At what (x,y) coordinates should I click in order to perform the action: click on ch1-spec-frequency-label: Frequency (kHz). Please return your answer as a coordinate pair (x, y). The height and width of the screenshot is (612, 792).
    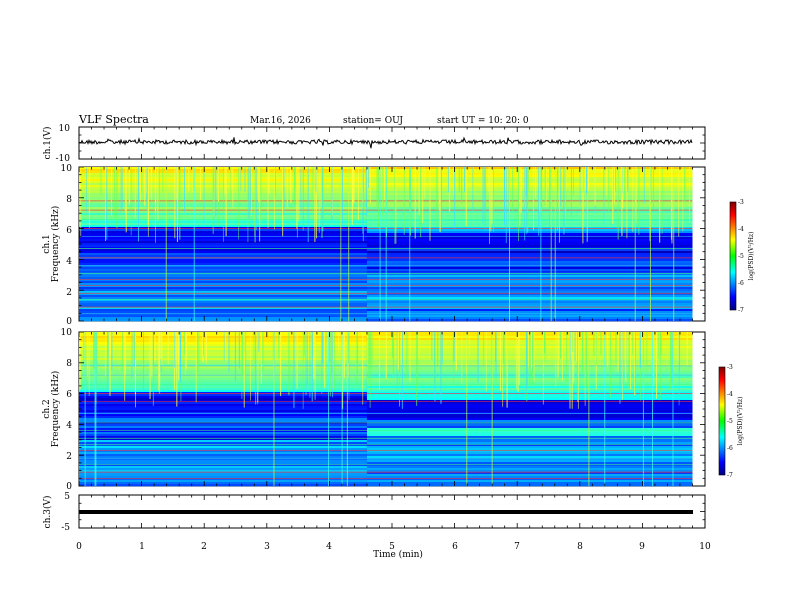
    Looking at the image, I should click on (55, 244).